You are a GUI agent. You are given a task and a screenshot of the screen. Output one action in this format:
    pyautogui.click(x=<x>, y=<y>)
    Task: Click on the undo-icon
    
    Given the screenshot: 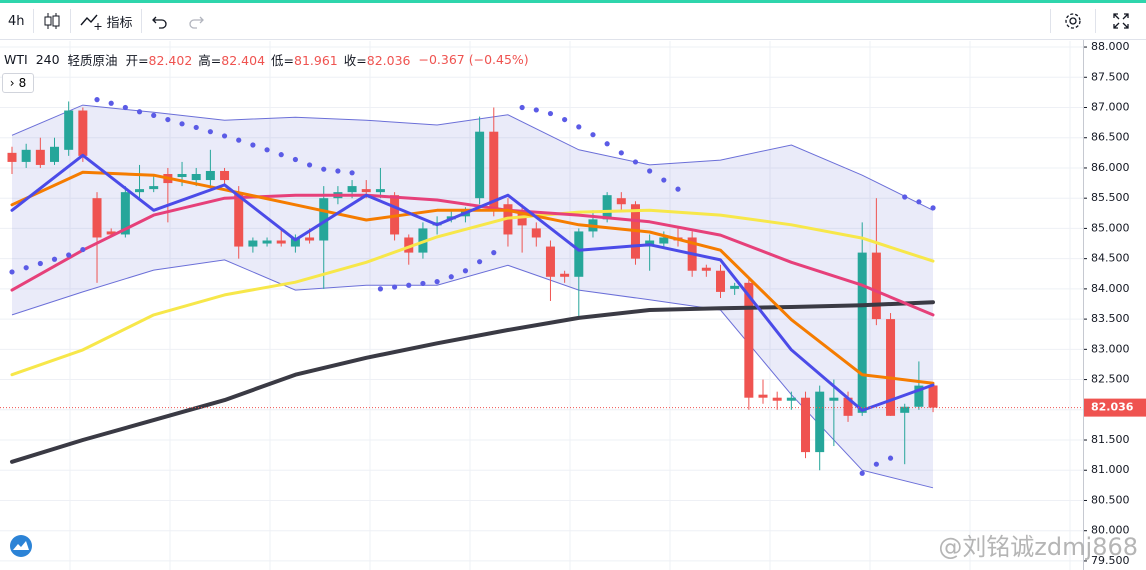 What is the action you would take?
    pyautogui.click(x=159, y=22)
    